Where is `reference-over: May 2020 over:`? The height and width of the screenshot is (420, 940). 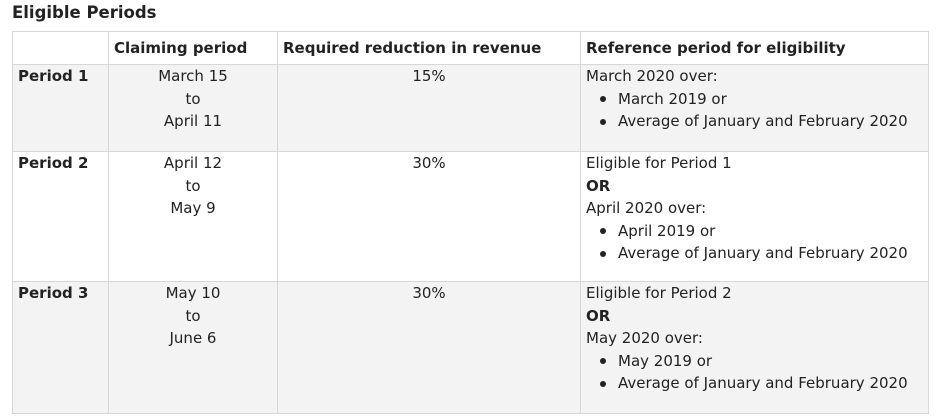
reference-over: May 2020 over: is located at coordinates (644, 338).